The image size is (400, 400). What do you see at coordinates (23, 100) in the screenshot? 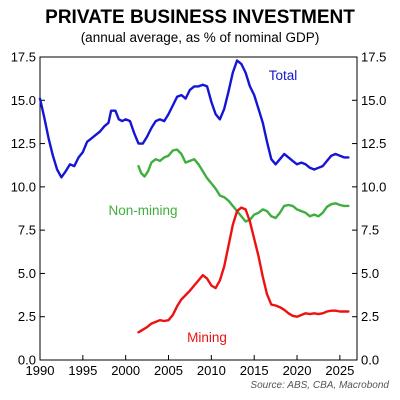
I see `y-tick-label-left: 15.0` at bounding box center [23, 100].